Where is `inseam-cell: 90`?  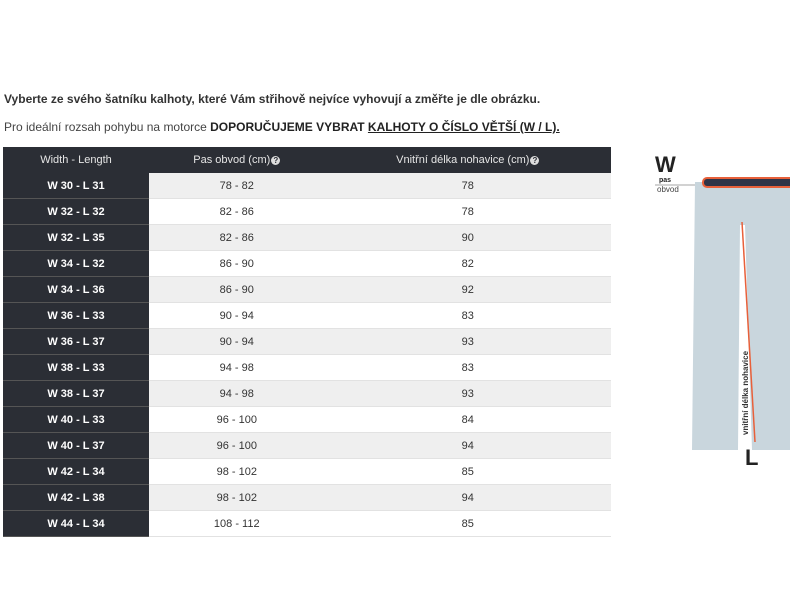
inseam-cell: 90 is located at coordinates (467, 237).